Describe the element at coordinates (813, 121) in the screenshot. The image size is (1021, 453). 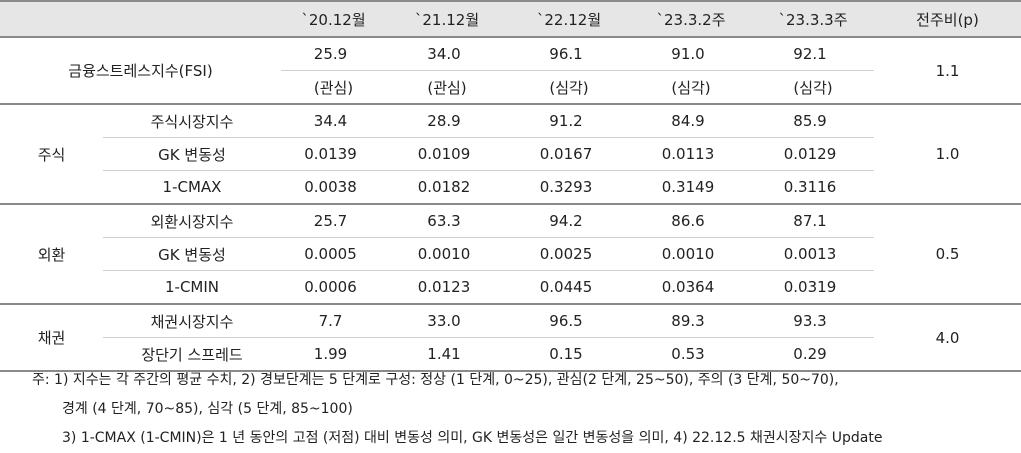
I see `cell-value: 85.9` at that location.